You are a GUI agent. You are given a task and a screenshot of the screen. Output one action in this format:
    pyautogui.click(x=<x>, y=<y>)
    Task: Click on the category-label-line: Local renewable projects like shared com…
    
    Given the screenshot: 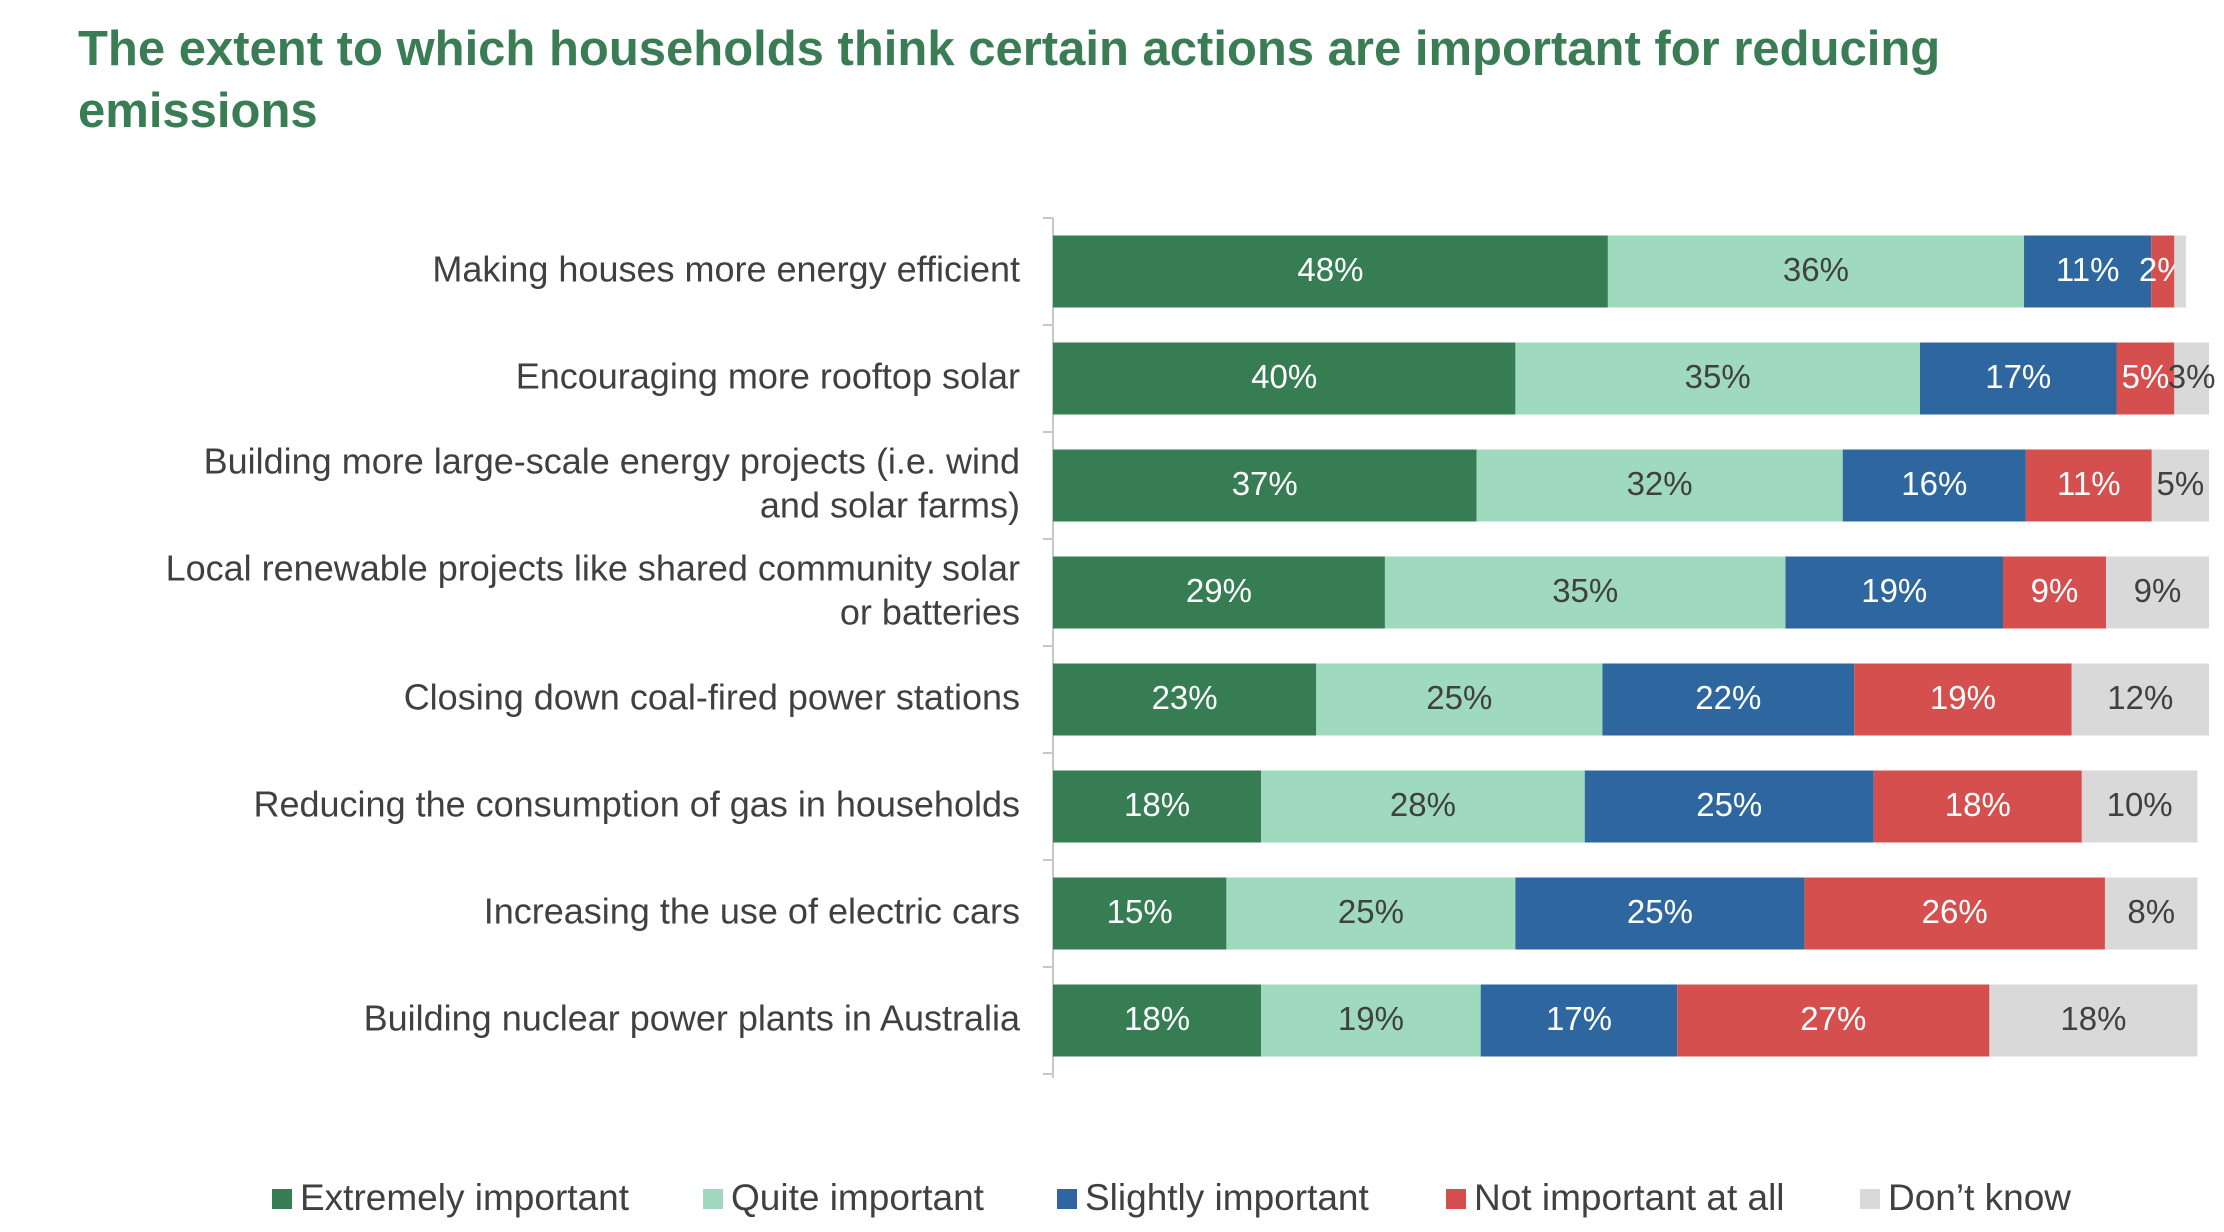 What is the action you would take?
    pyautogui.click(x=593, y=567)
    